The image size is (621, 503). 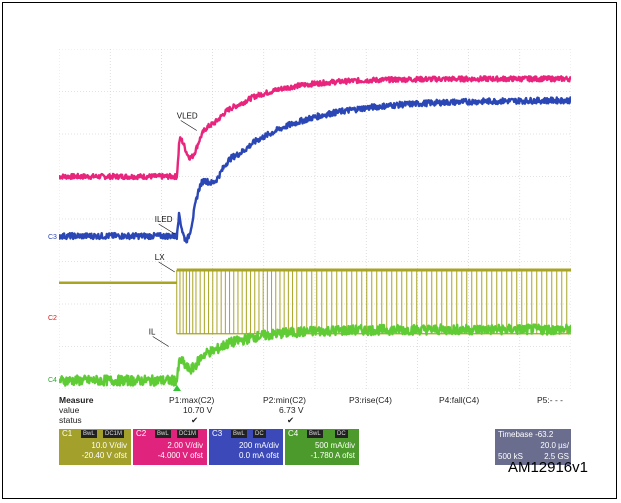 I want to click on channel-box-c2: C2 BwL DC1M 2.00 V/div -4.000 V ofst, so click(x=170, y=447).